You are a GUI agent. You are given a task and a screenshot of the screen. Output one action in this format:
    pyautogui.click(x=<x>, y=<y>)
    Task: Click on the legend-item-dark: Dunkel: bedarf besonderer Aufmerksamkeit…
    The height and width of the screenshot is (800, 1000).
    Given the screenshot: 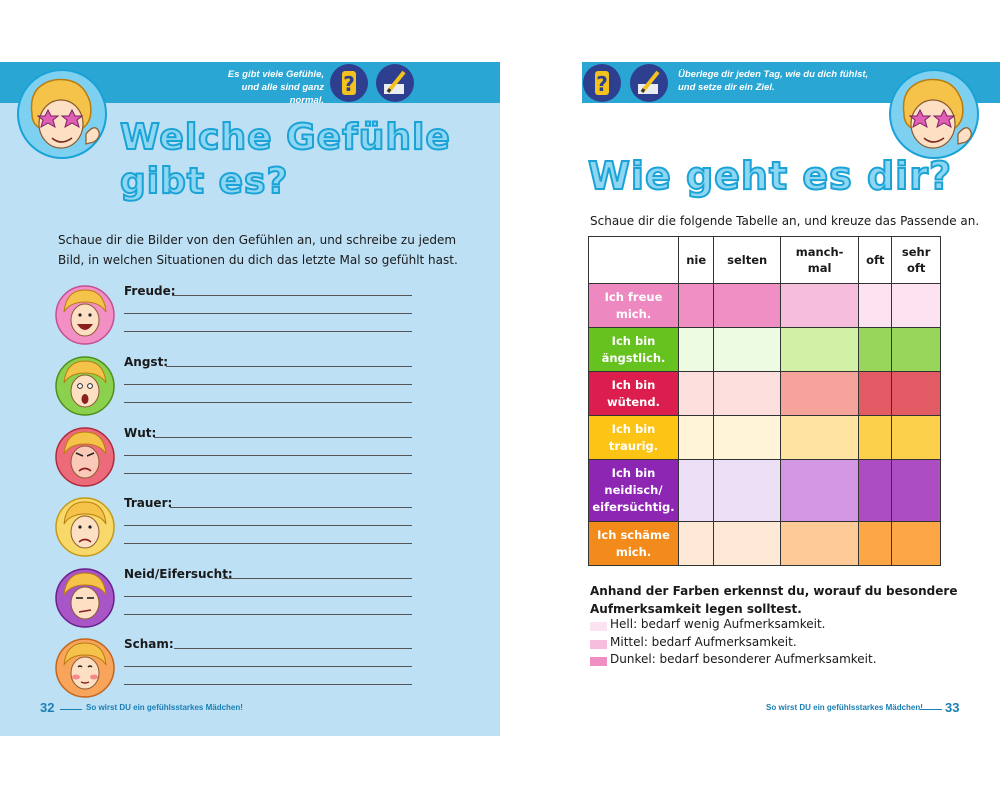 What is the action you would take?
    pyautogui.click(x=743, y=659)
    